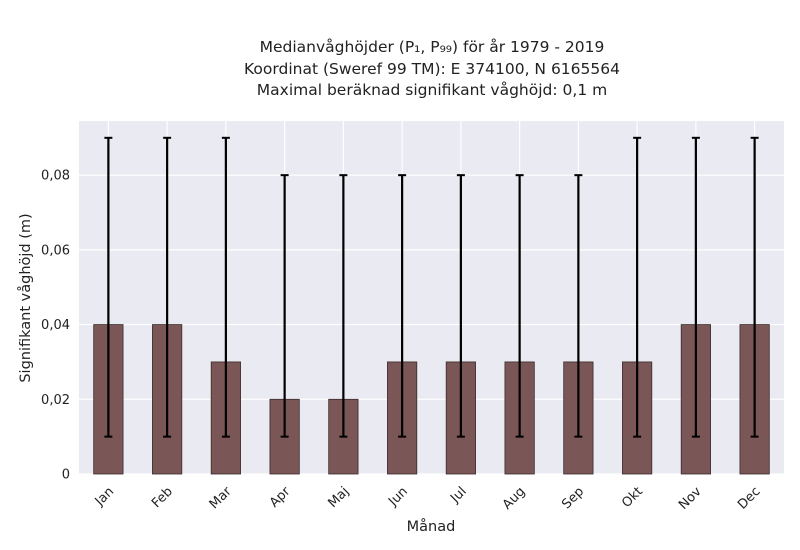  What do you see at coordinates (431, 526) in the screenshot?
I see `x-axis-label: Månad` at bounding box center [431, 526].